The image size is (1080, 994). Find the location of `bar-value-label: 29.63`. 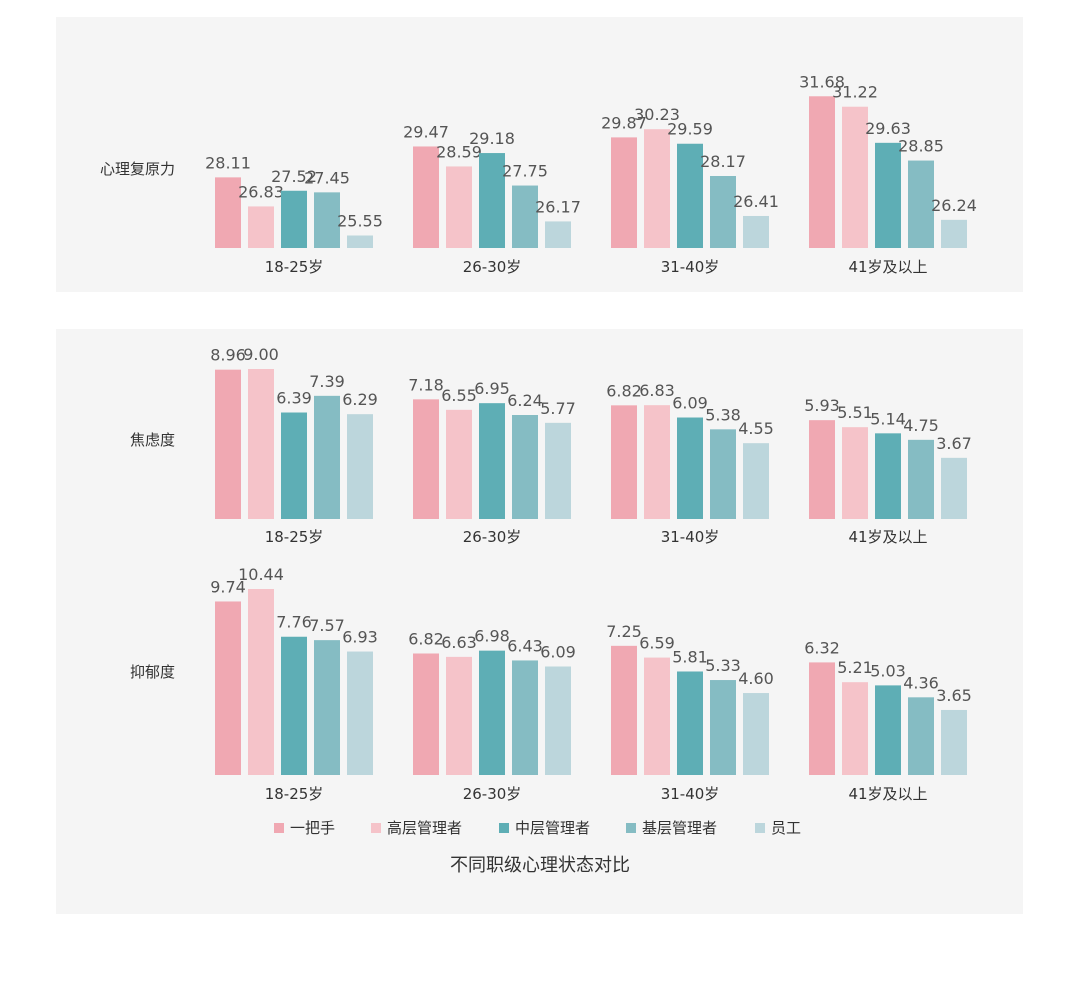

bar-value-label: 29.63 is located at coordinates (888, 128).